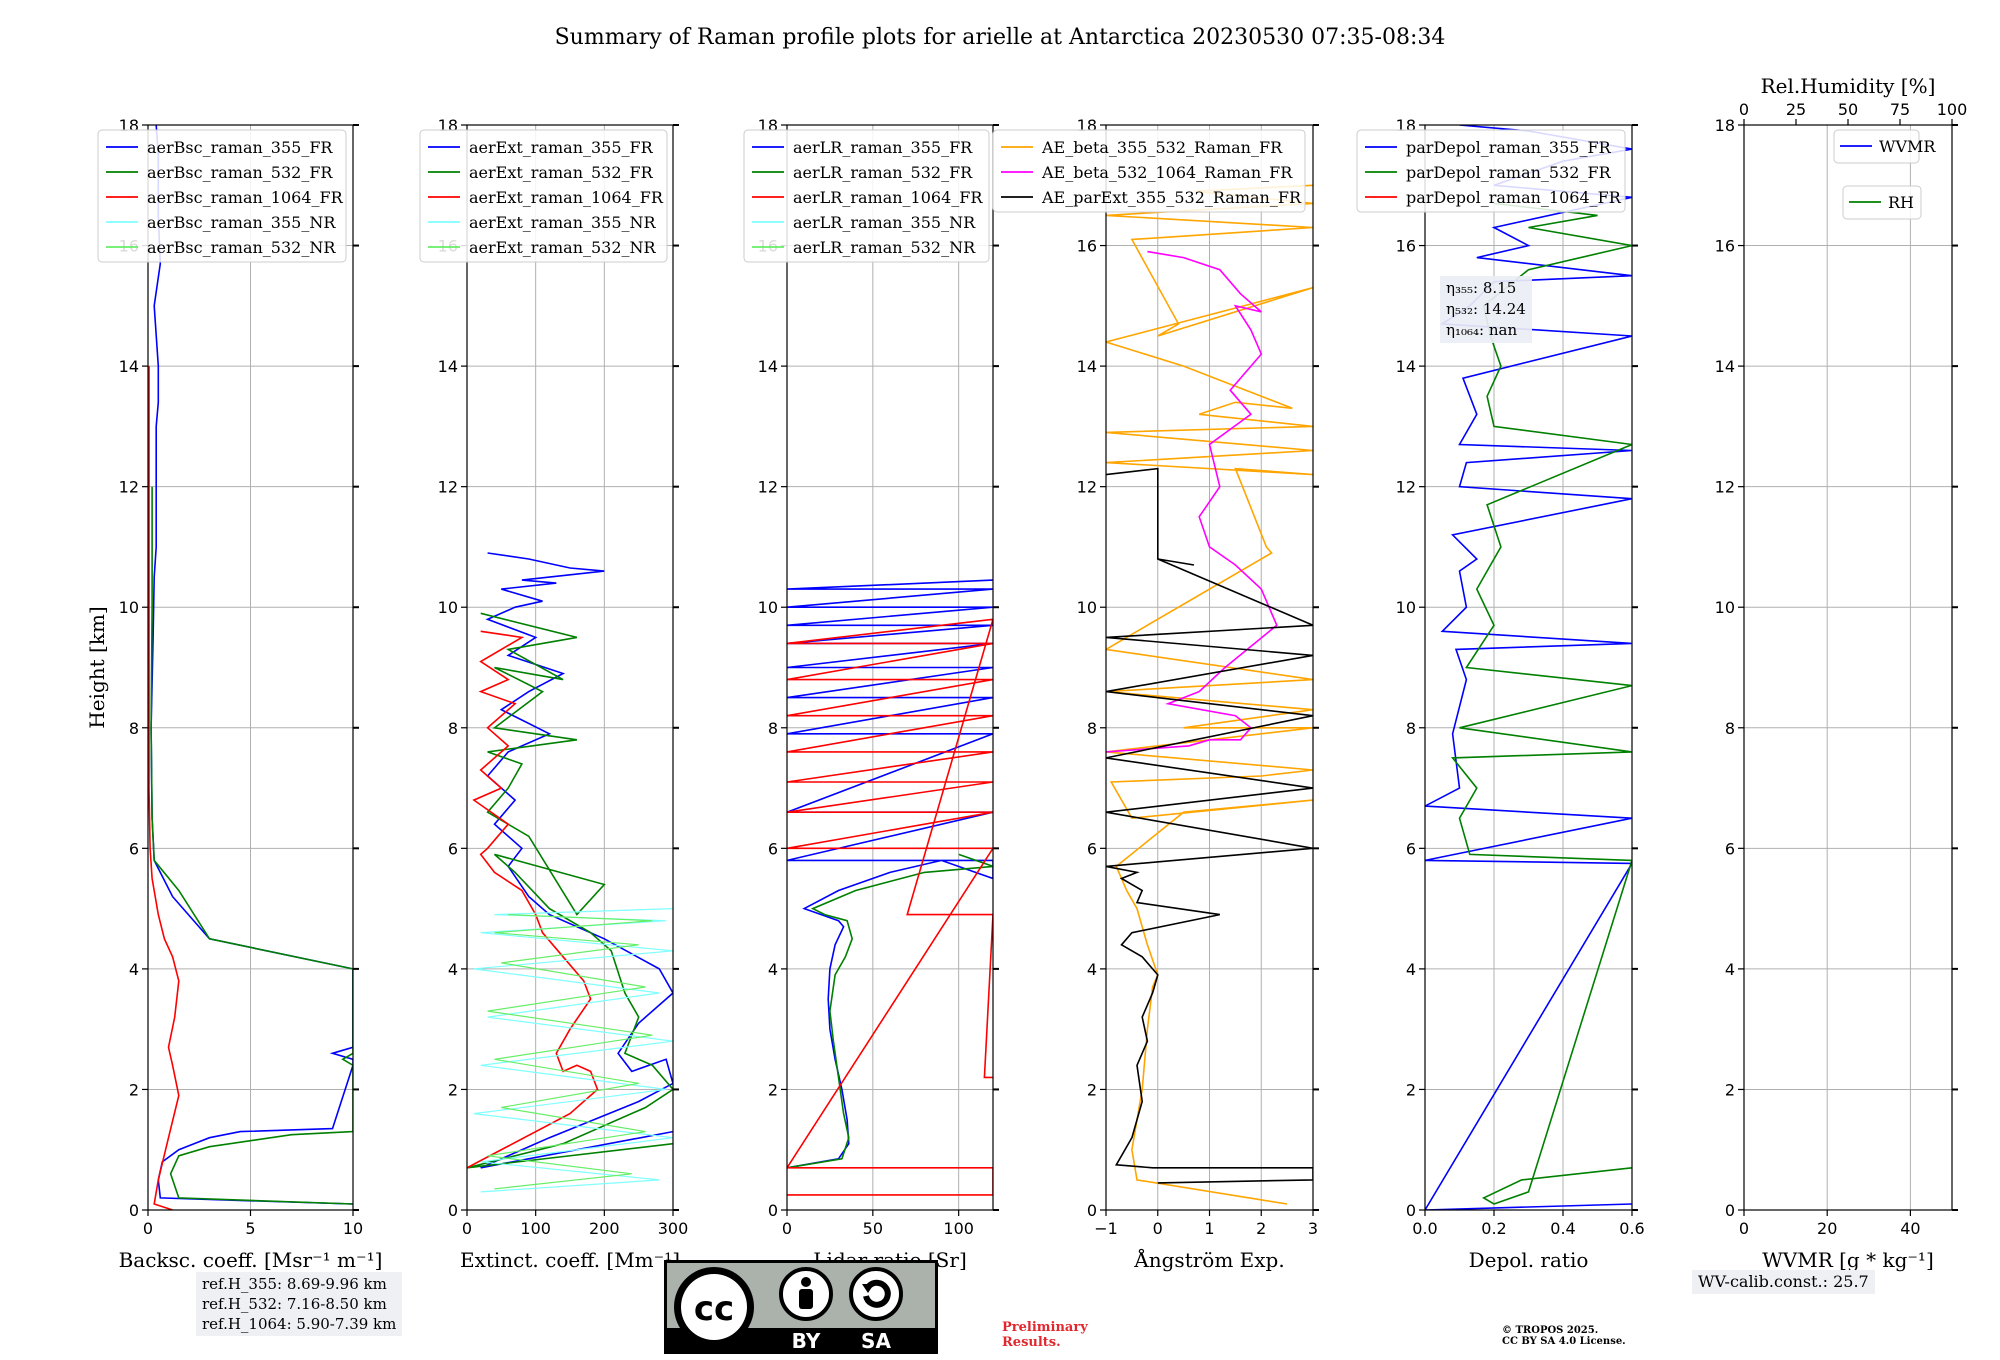 This screenshot has height=1360, width=2000. Describe the element at coordinates (240, 172) in the screenshot. I see `legend-label: aerBsc_raman_532_FR` at that location.